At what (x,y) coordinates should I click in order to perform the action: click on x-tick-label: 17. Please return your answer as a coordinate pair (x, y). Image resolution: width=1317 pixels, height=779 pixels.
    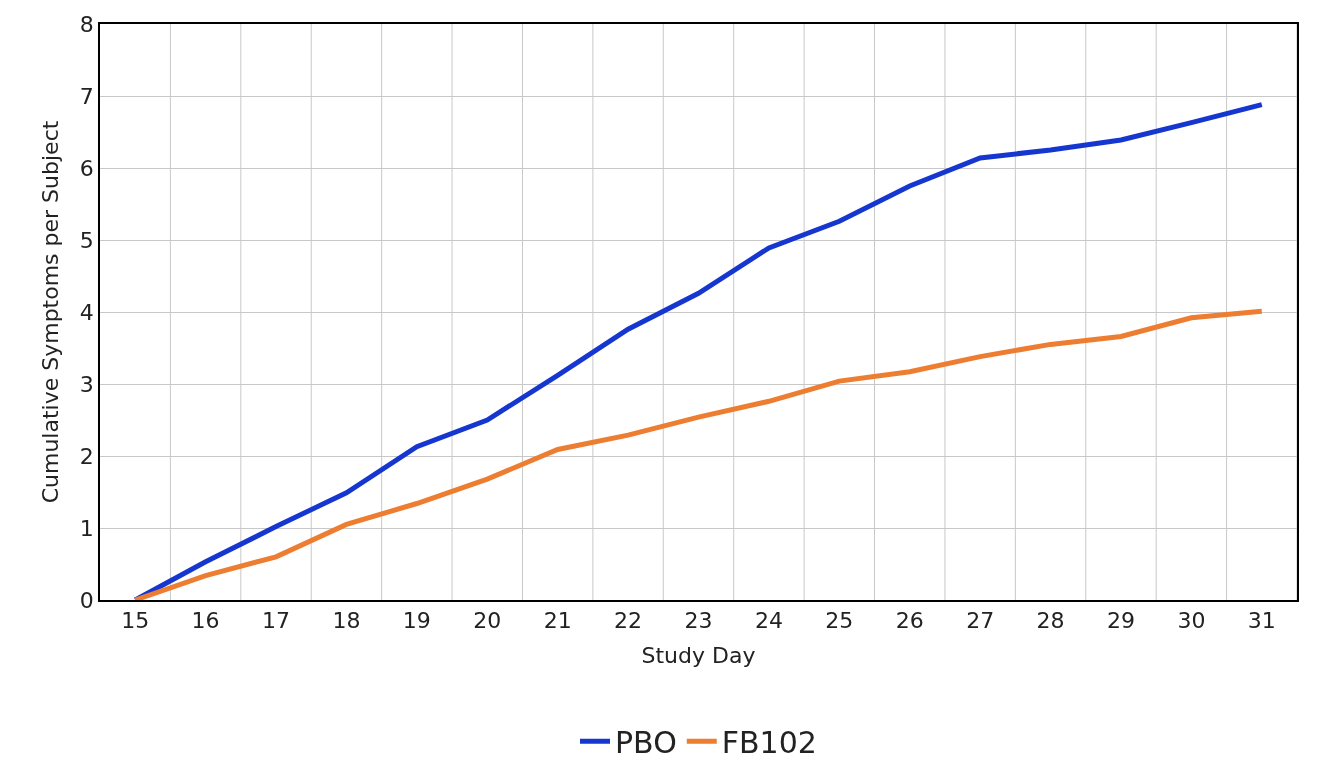
    Looking at the image, I should click on (276, 621).